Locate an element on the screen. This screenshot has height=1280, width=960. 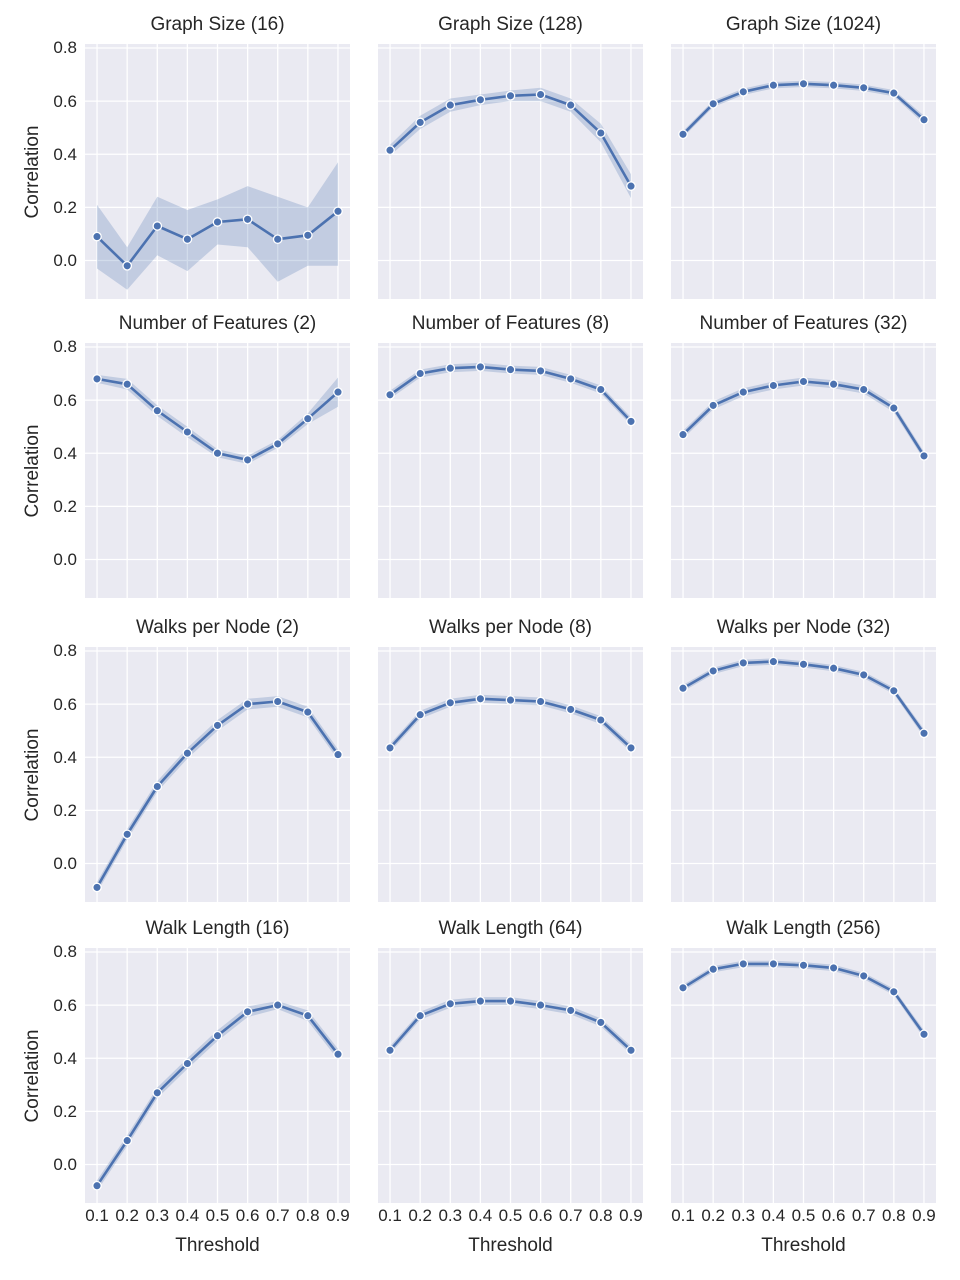
subplot-walks-per-node-8: Walks per Node (8) is located at coordinates (510, 759).